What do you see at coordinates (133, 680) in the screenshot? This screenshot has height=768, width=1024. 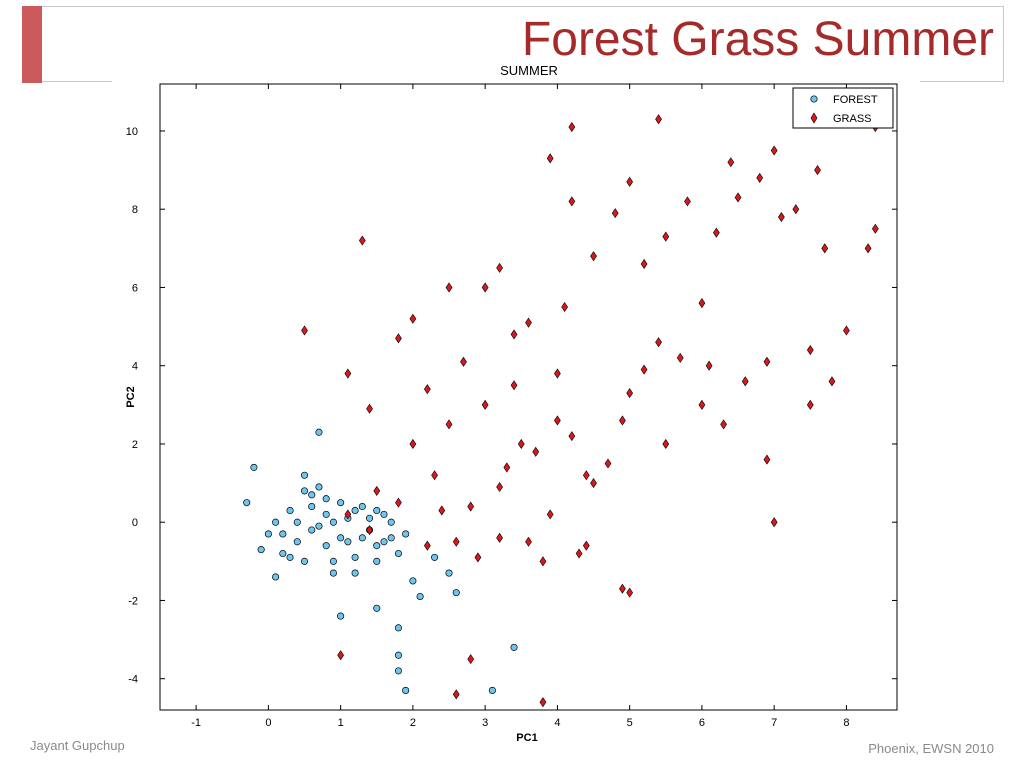 I see `y-tick-label: -4` at bounding box center [133, 680].